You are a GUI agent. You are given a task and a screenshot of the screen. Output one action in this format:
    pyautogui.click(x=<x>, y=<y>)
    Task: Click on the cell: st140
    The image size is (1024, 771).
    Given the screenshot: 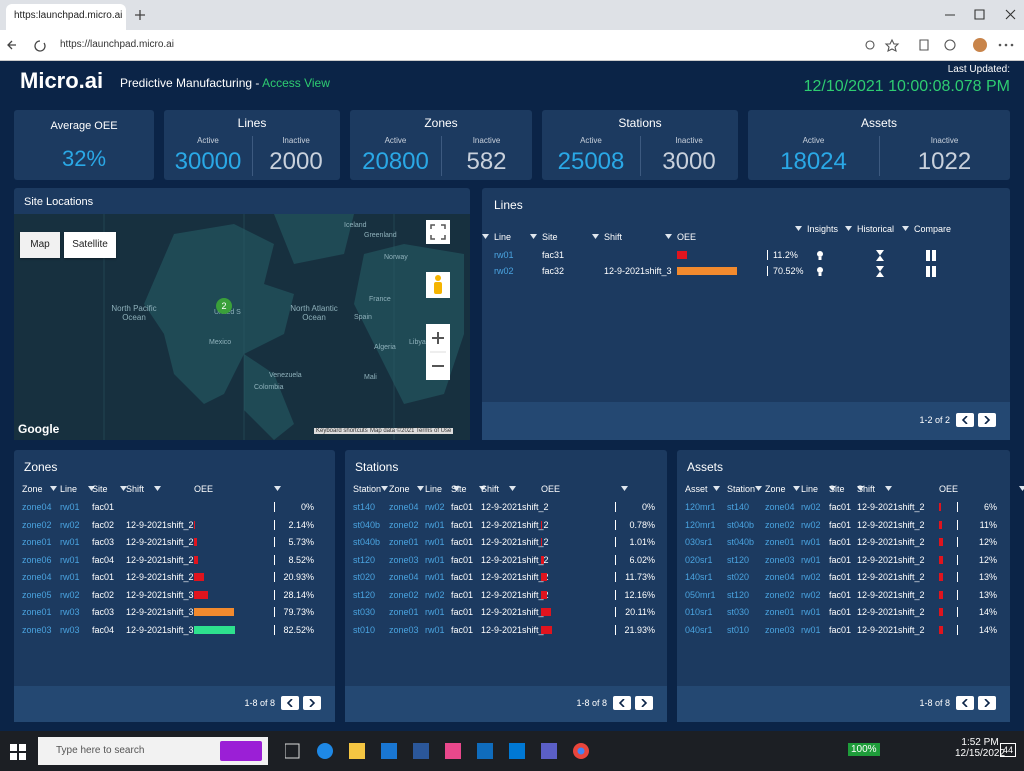 What is the action you would take?
    pyautogui.click(x=738, y=507)
    